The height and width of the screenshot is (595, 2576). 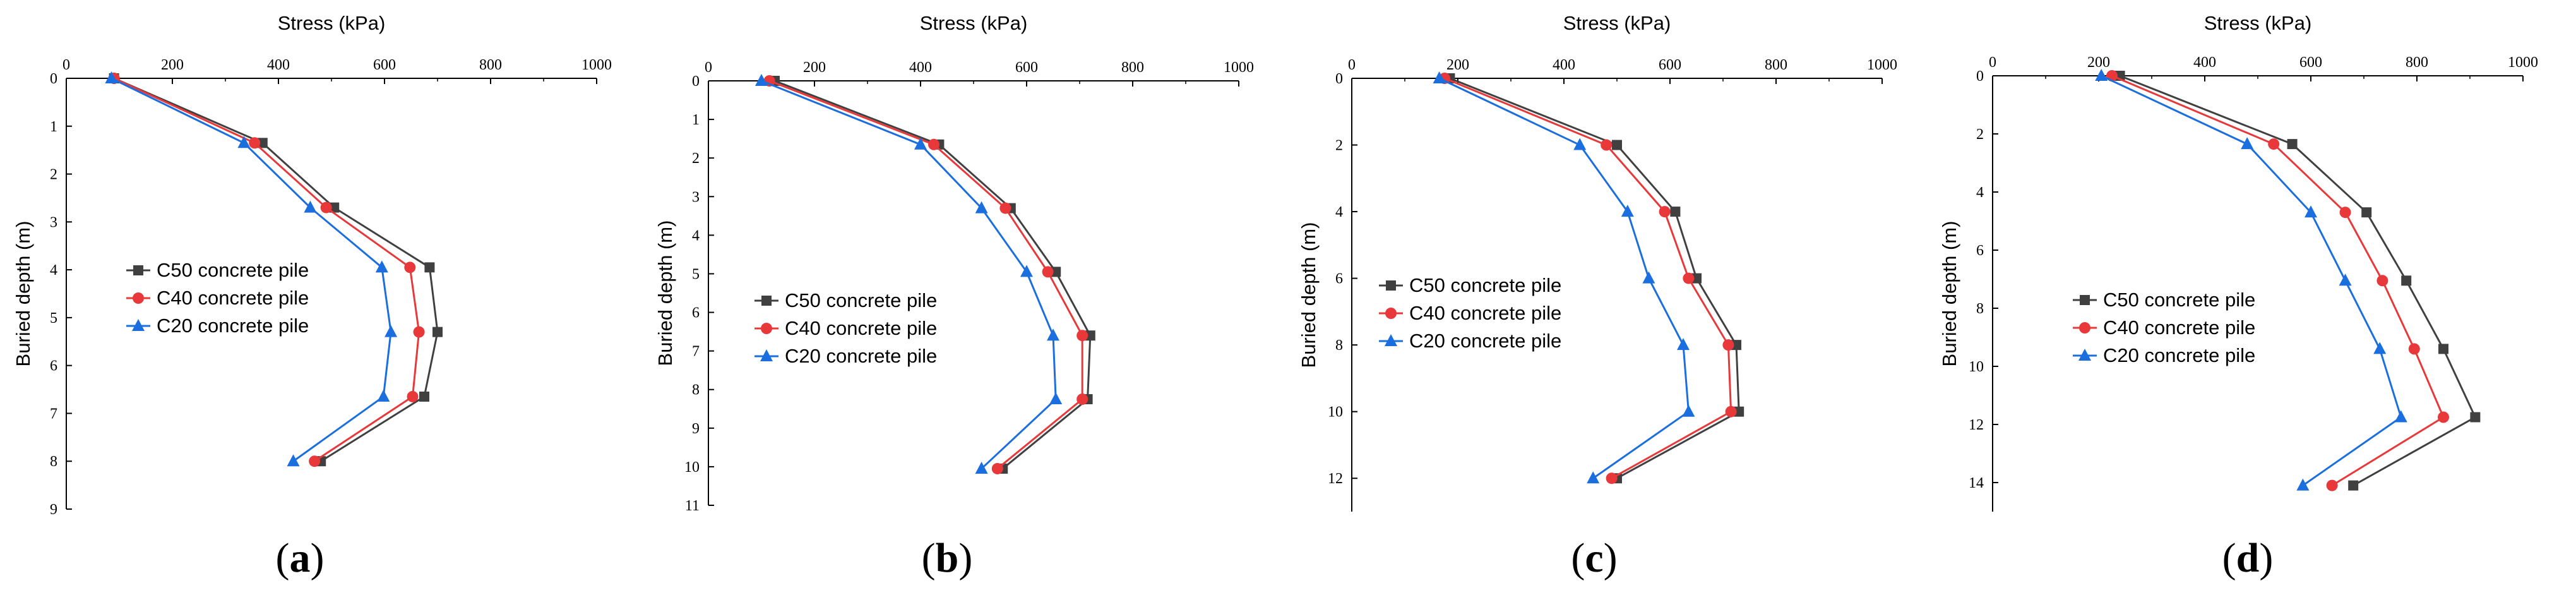 I want to click on legend-label: C40 concrete pile, so click(x=861, y=328).